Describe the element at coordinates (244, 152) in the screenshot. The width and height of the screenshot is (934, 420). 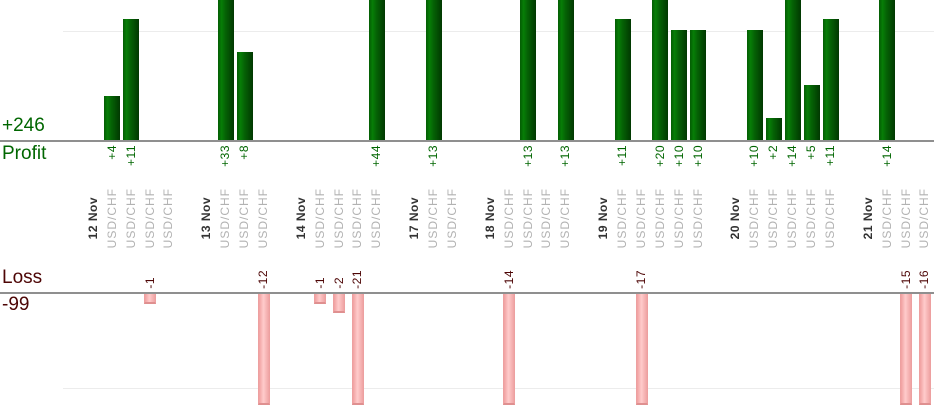
I see `profit-value-label-text: +8` at that location.